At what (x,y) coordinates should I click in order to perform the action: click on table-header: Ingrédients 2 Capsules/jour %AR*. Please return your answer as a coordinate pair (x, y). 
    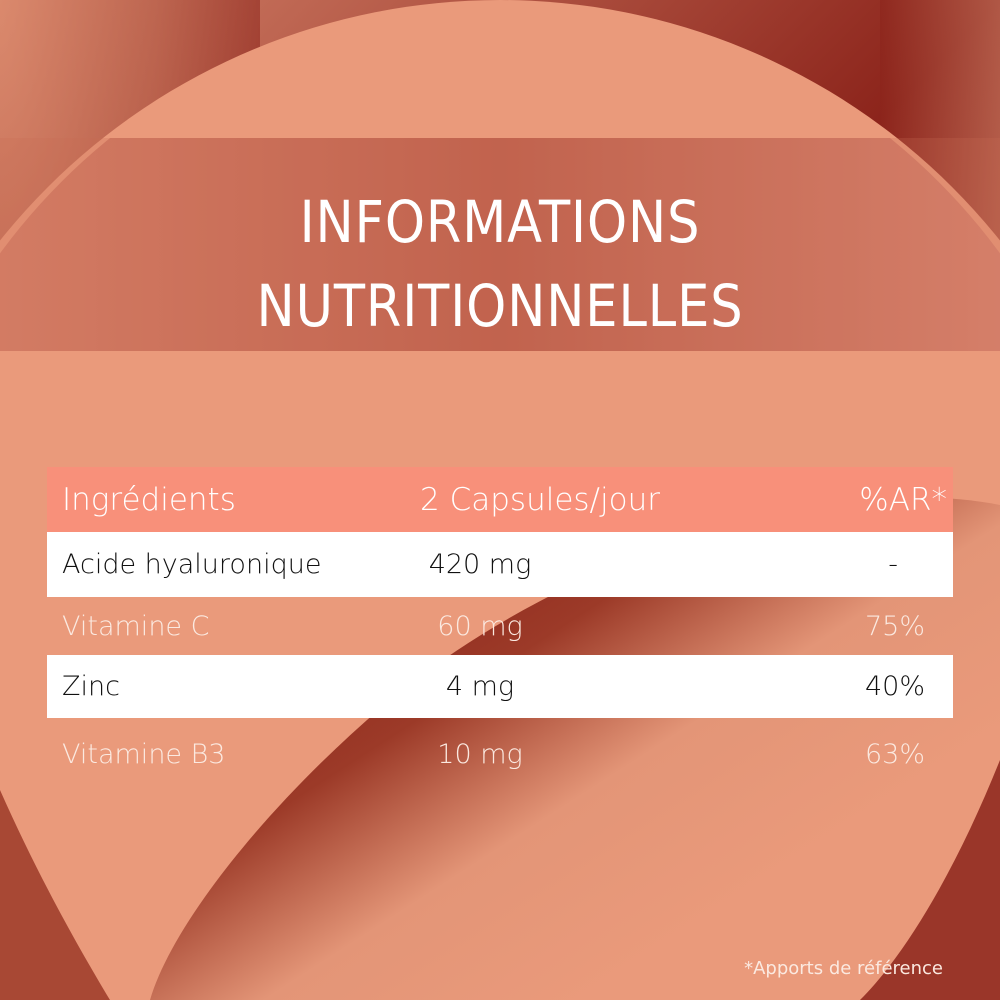
    Looking at the image, I should click on (500, 499).